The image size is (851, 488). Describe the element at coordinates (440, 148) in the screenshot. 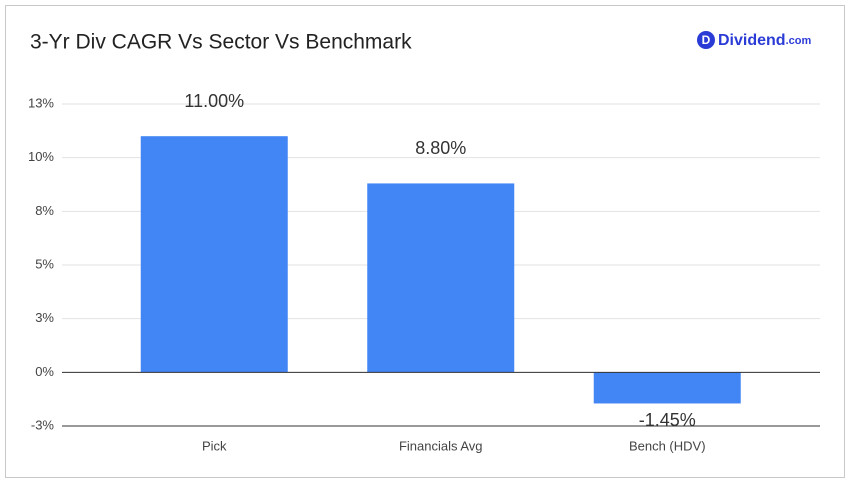

I see `value-label: 8.80%` at that location.